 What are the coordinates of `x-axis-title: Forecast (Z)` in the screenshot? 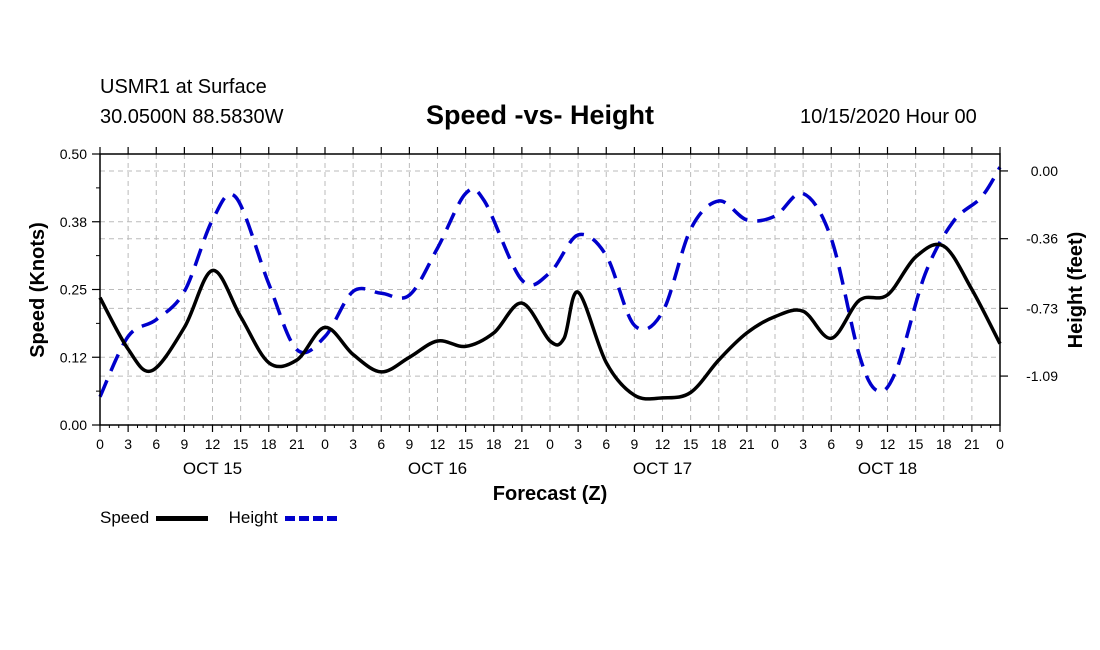 It's located at (550, 494).